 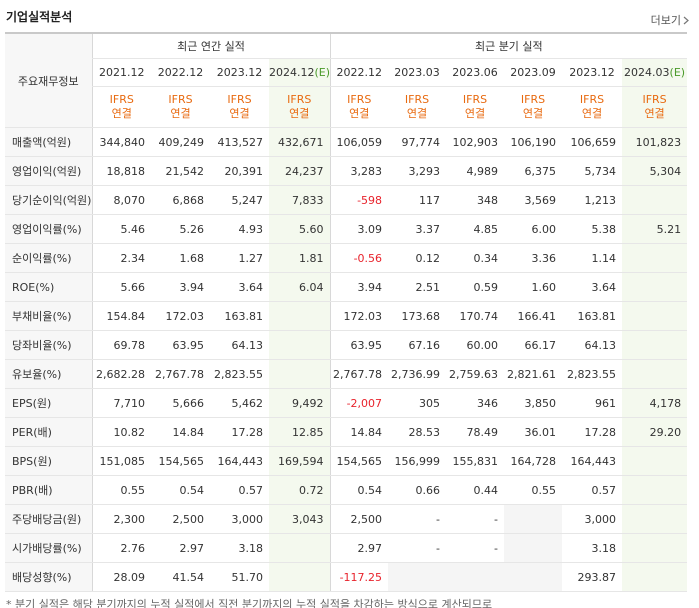 I want to click on cell: 0.54, so click(x=180, y=490).